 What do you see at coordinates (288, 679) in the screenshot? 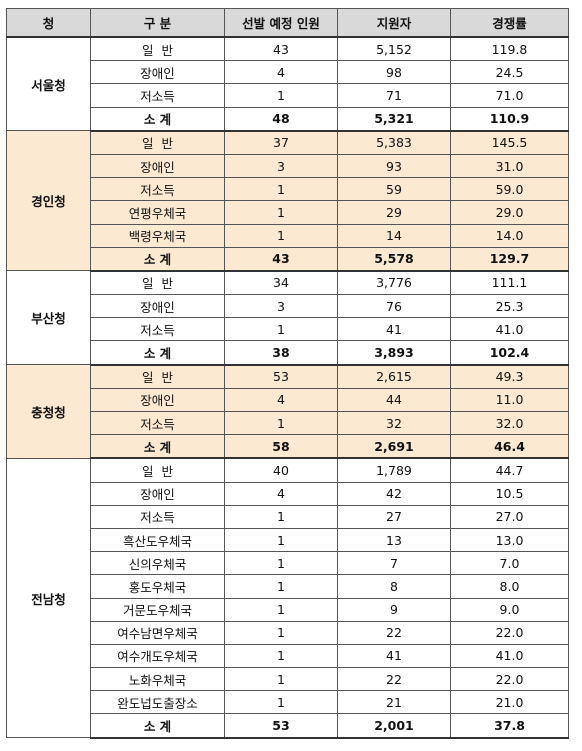
I see `table-row: 노화우체국 1 22 22.0` at bounding box center [288, 679].